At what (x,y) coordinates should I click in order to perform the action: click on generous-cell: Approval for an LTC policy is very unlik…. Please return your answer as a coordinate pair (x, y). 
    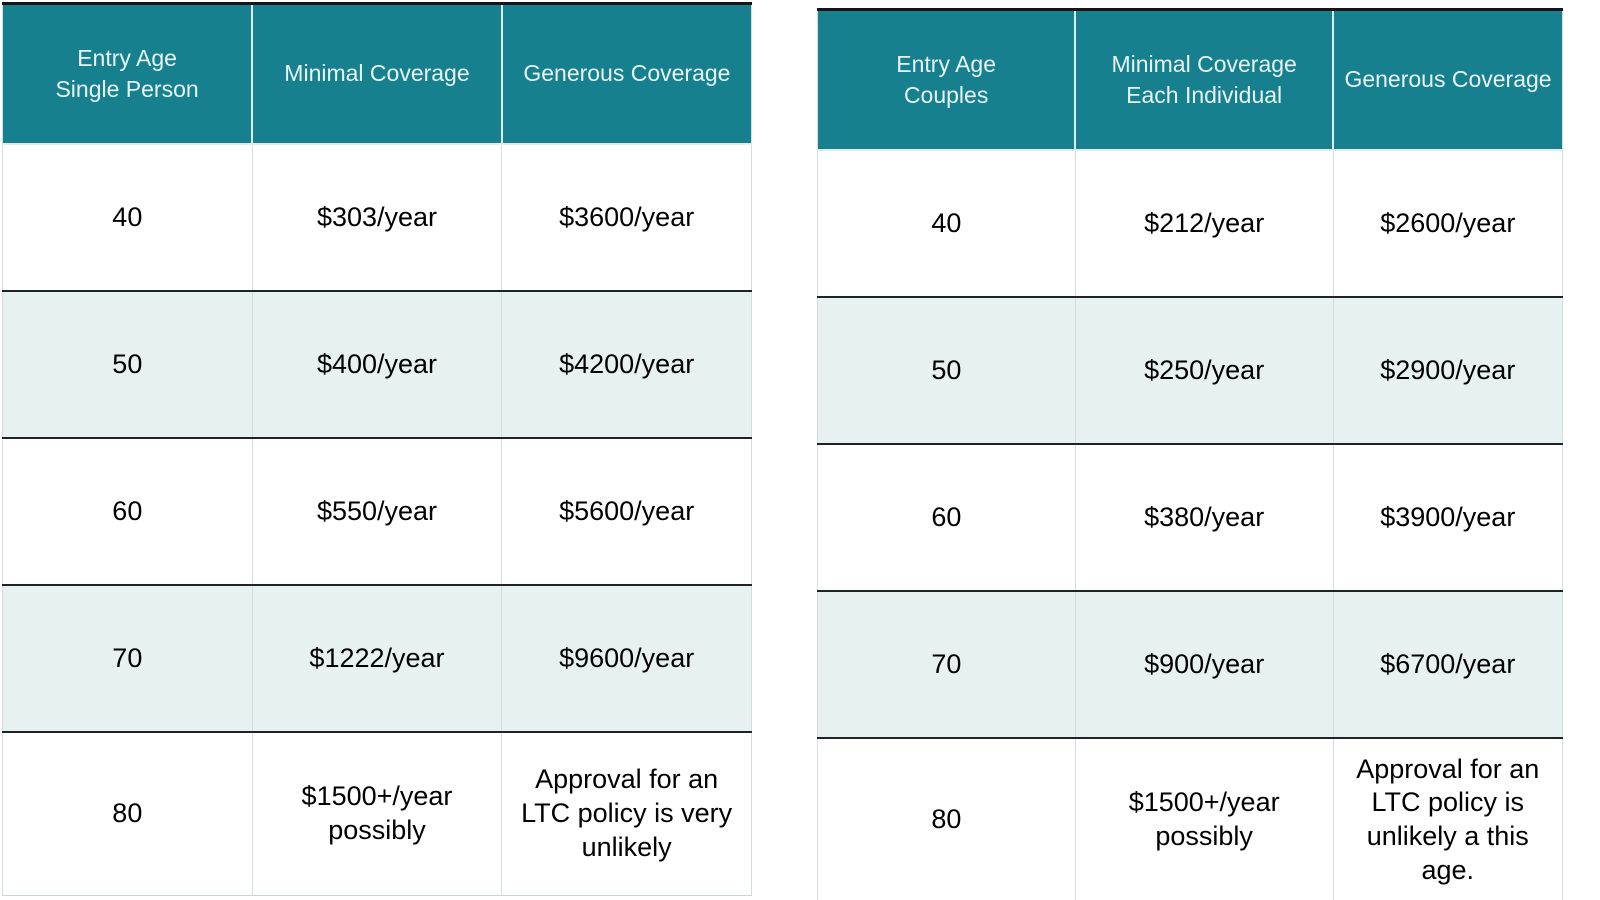
    Looking at the image, I should click on (626, 814).